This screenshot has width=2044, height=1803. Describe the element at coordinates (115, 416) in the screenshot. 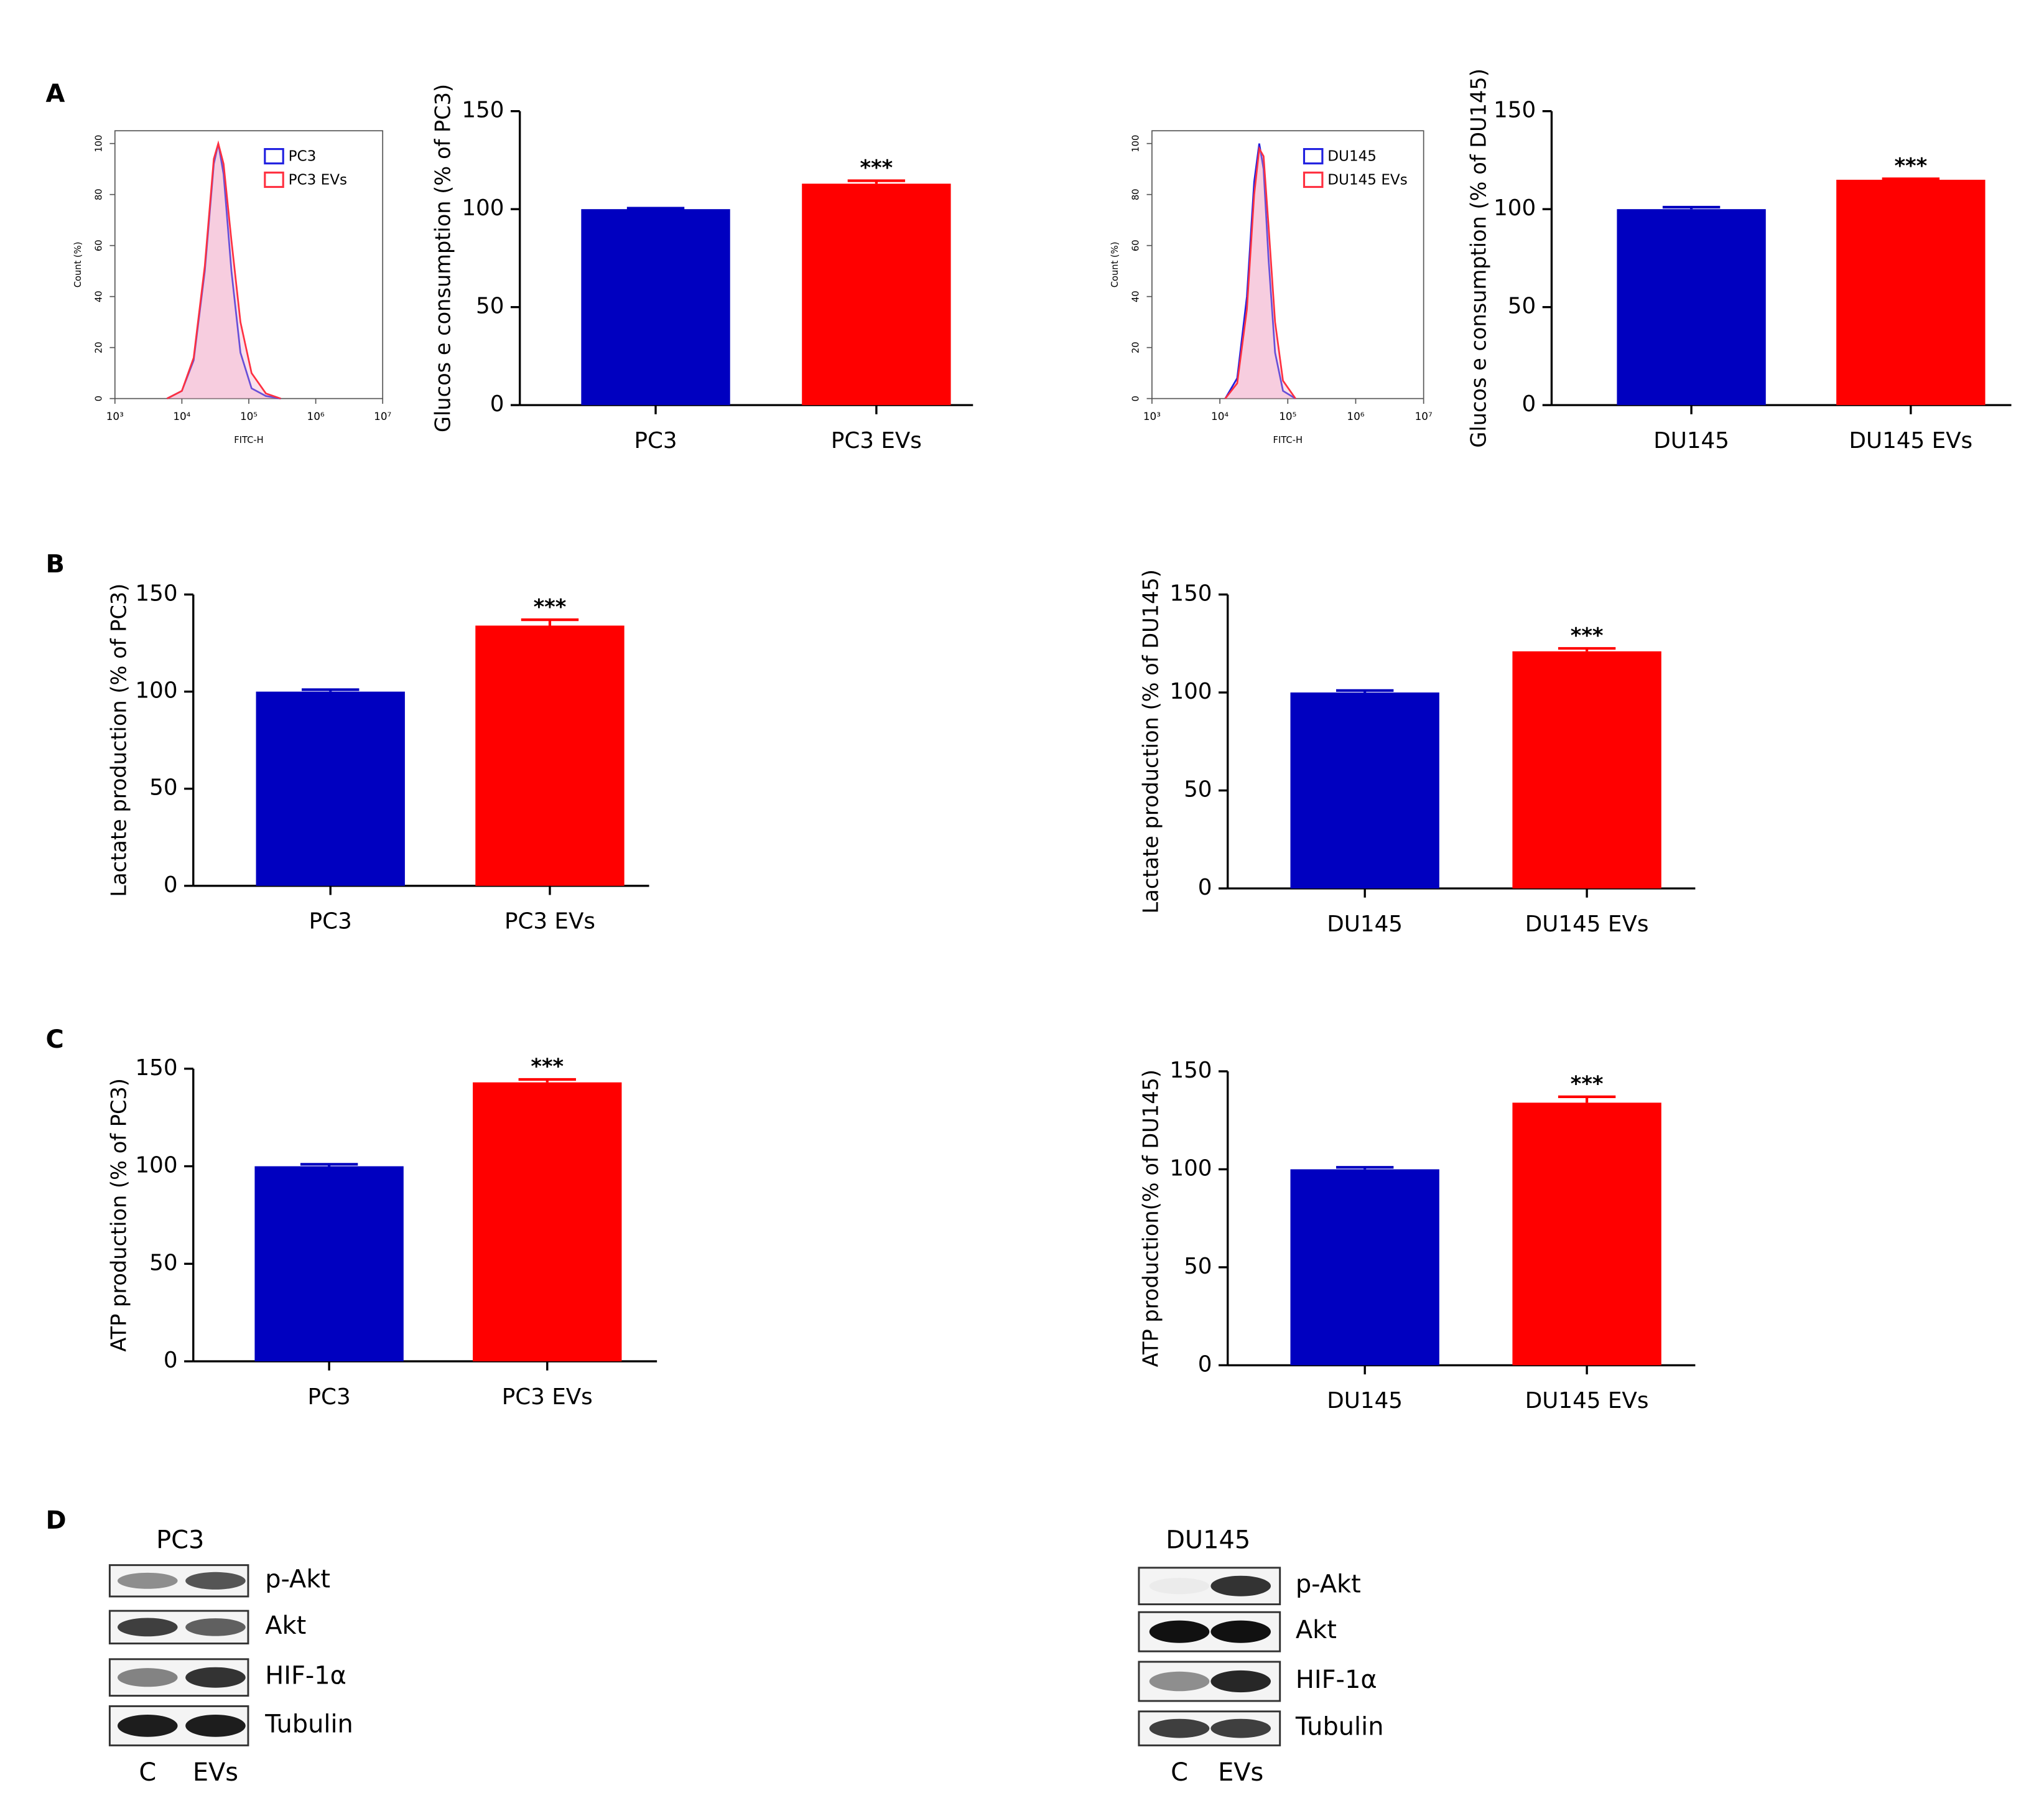

I see `x-tick-label: 10³` at that location.